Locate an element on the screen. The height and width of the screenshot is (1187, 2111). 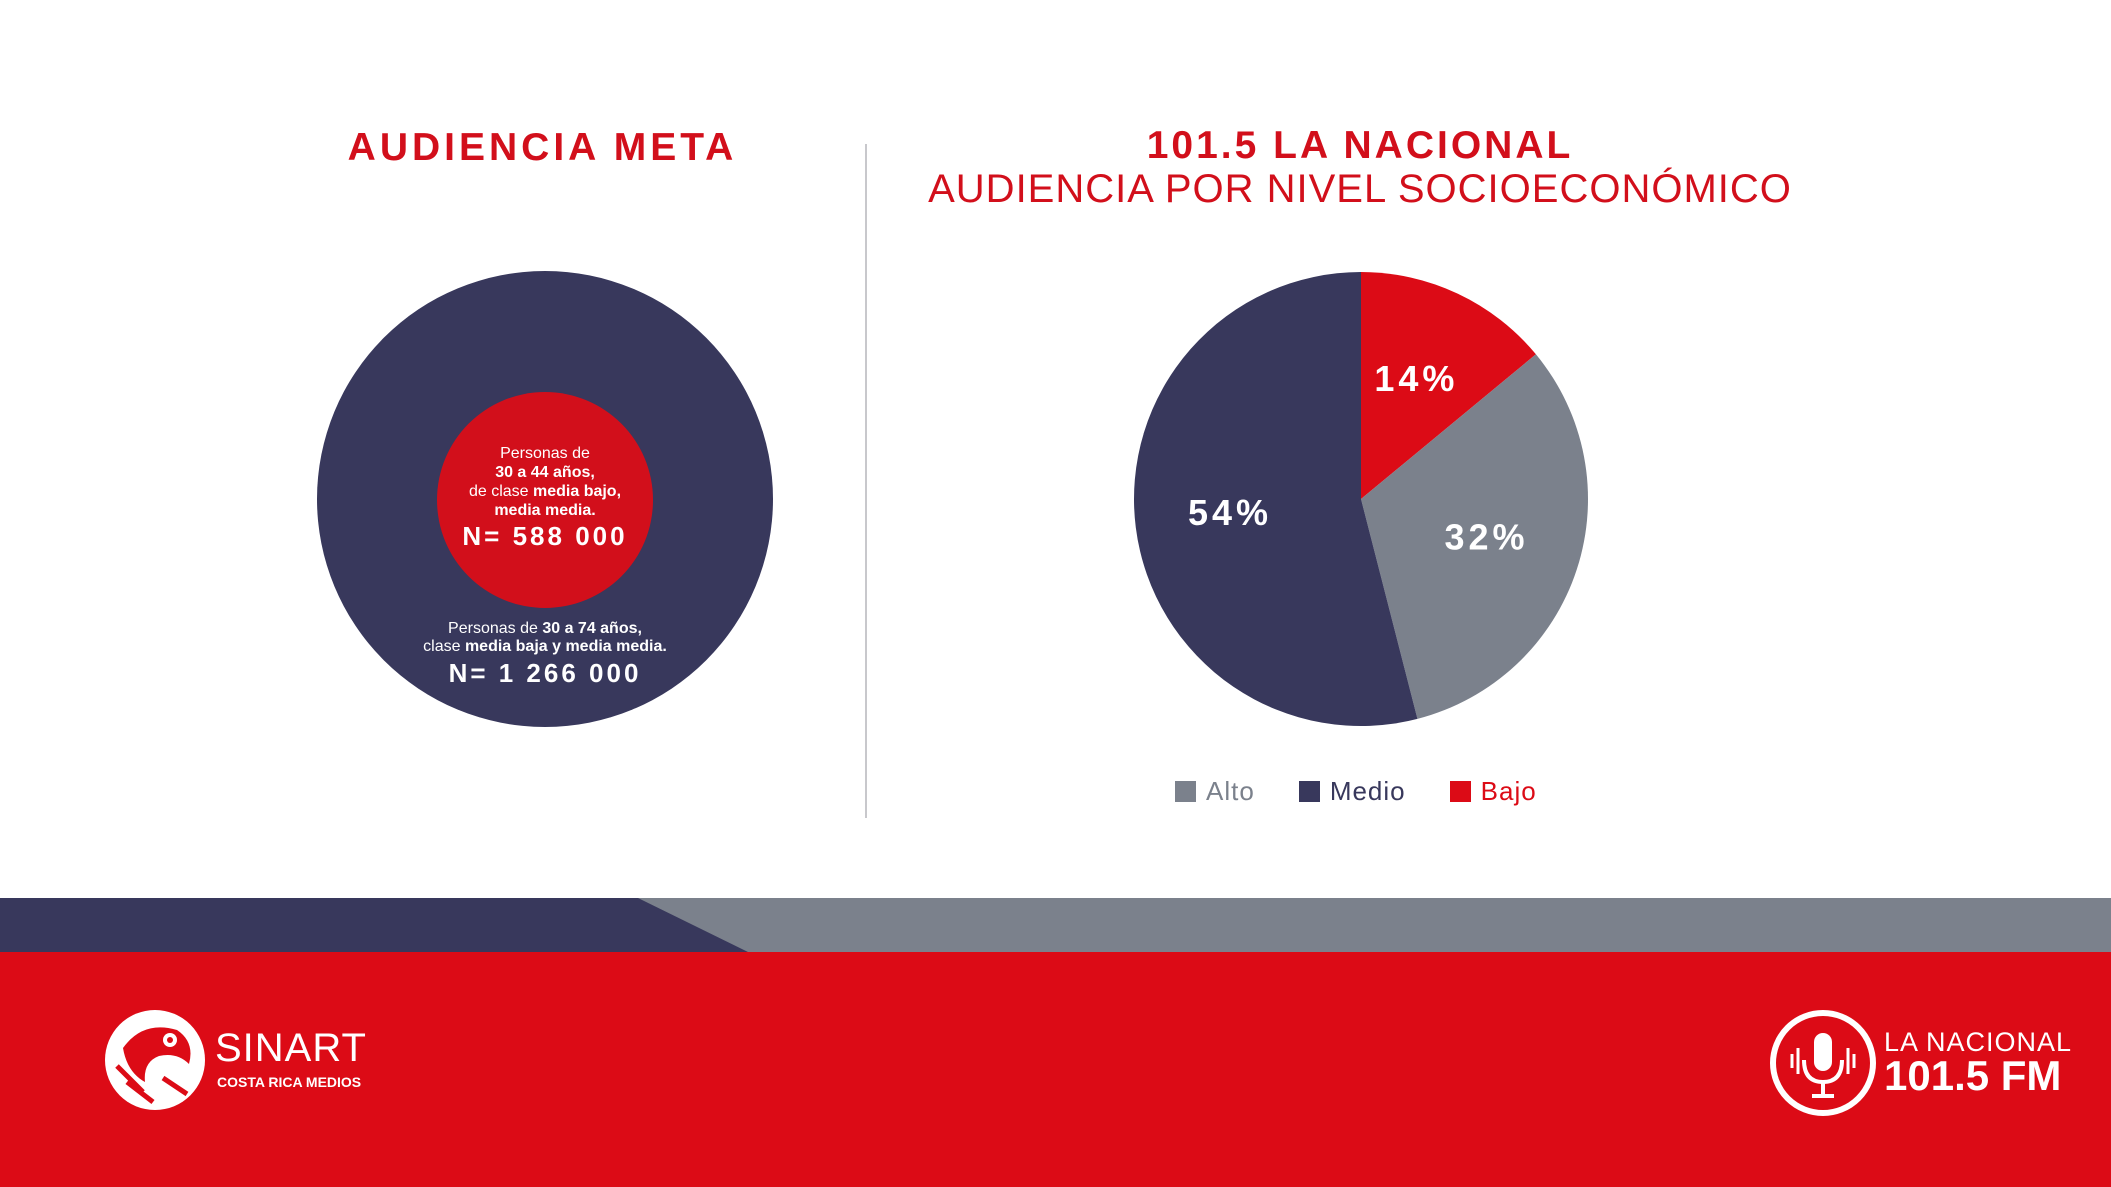
outer-line-2: clase media baja y media media. is located at coordinates (545, 647).